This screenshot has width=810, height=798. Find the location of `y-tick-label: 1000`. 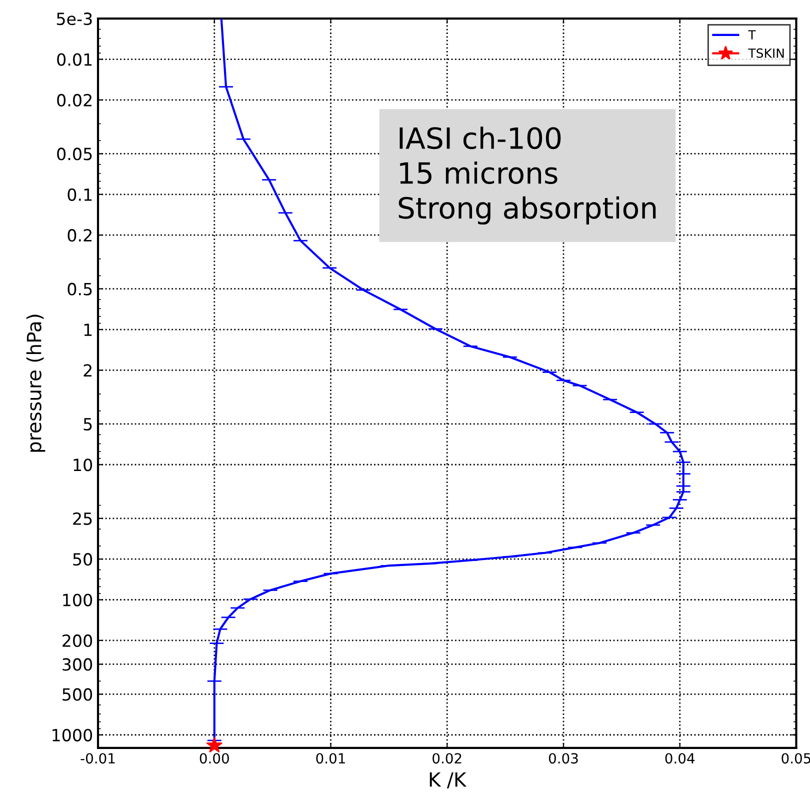

y-tick-label: 1000 is located at coordinates (72, 735).